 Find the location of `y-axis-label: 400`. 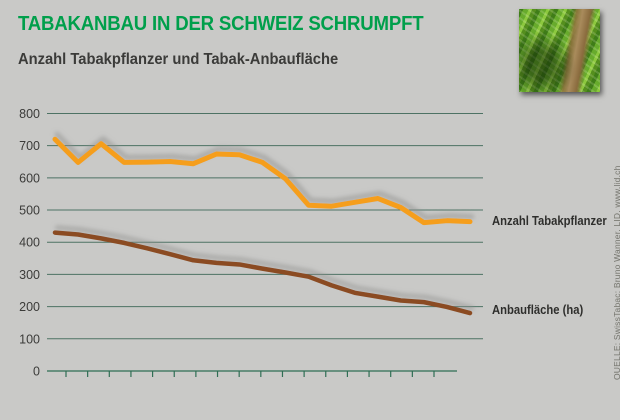

y-axis-label: 400 is located at coordinates (29, 243).